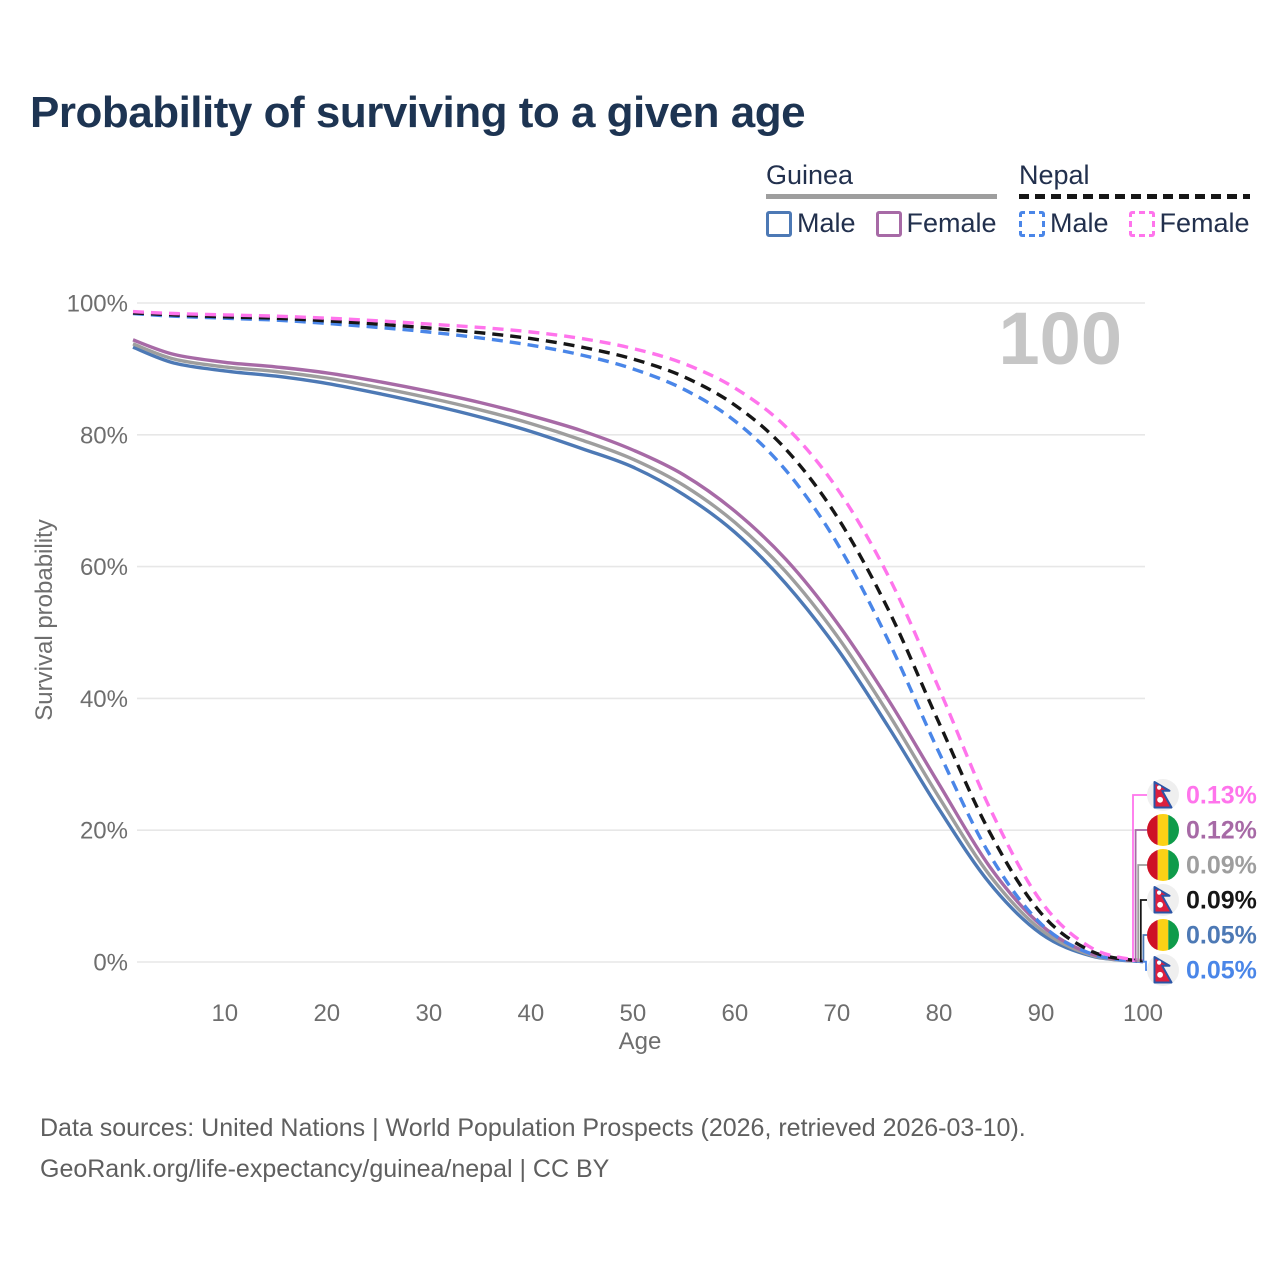 The width and height of the screenshot is (1280, 1280). I want to click on x-tick-label: 40, so click(531, 1013).